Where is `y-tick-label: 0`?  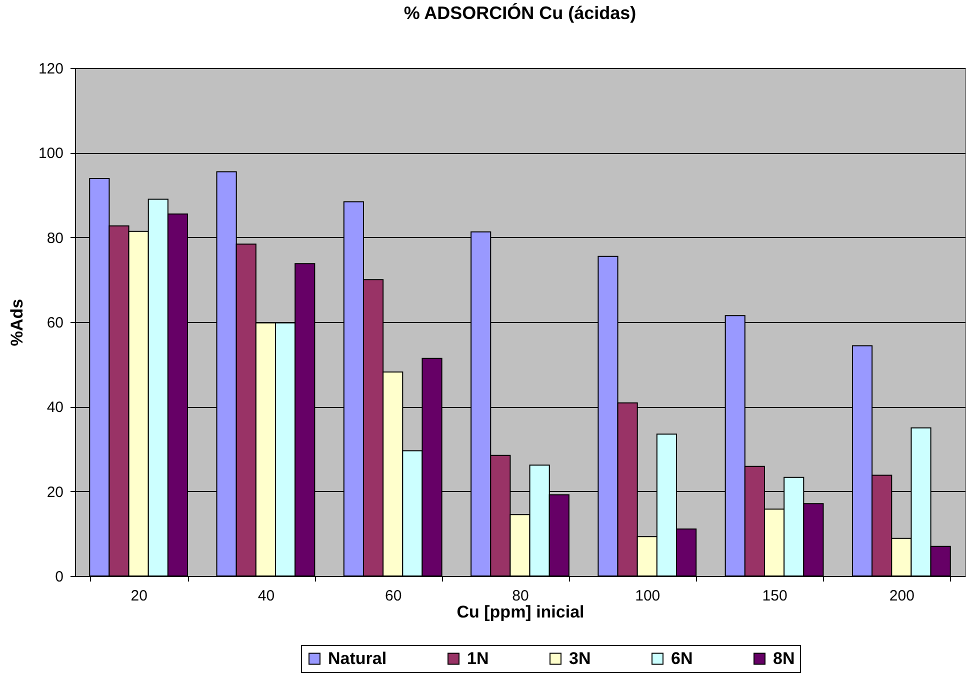
y-tick-label: 0 is located at coordinates (59, 577).